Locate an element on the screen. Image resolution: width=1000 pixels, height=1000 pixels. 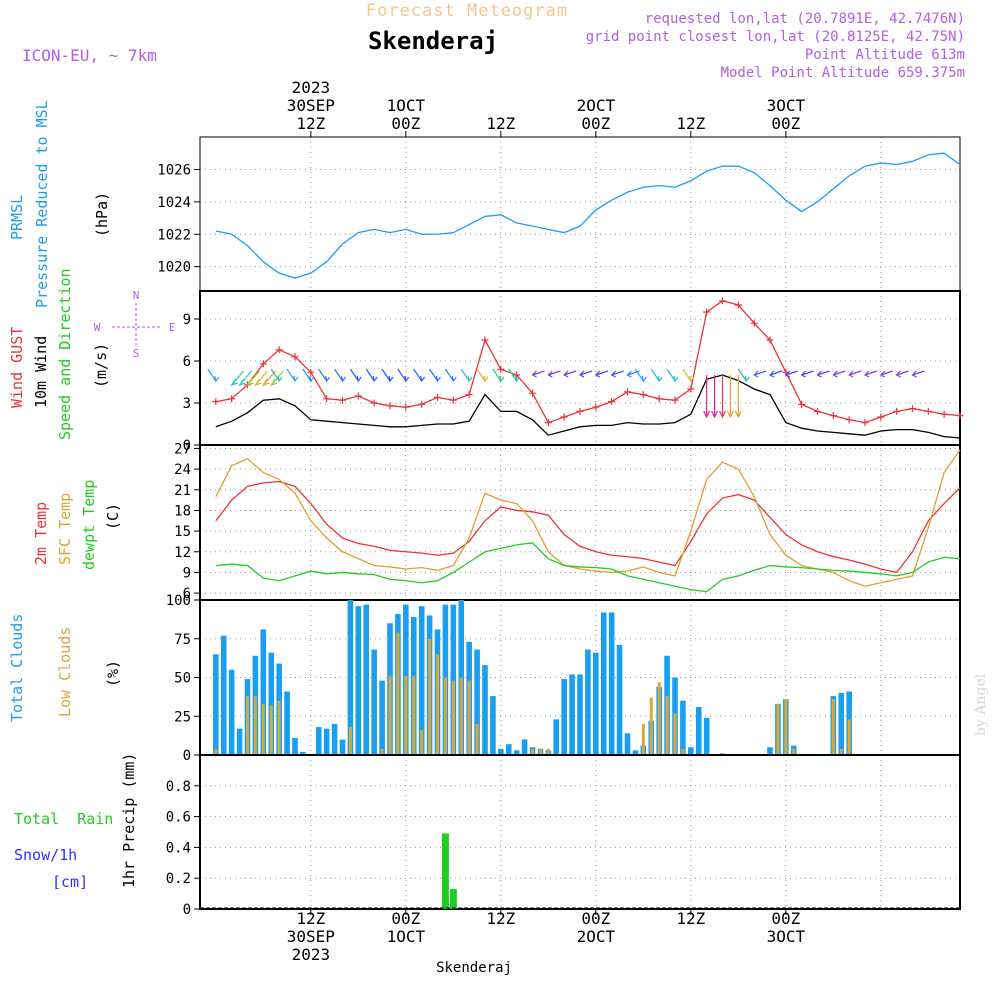
ytick-label: 27 is located at coordinates (182, 449).